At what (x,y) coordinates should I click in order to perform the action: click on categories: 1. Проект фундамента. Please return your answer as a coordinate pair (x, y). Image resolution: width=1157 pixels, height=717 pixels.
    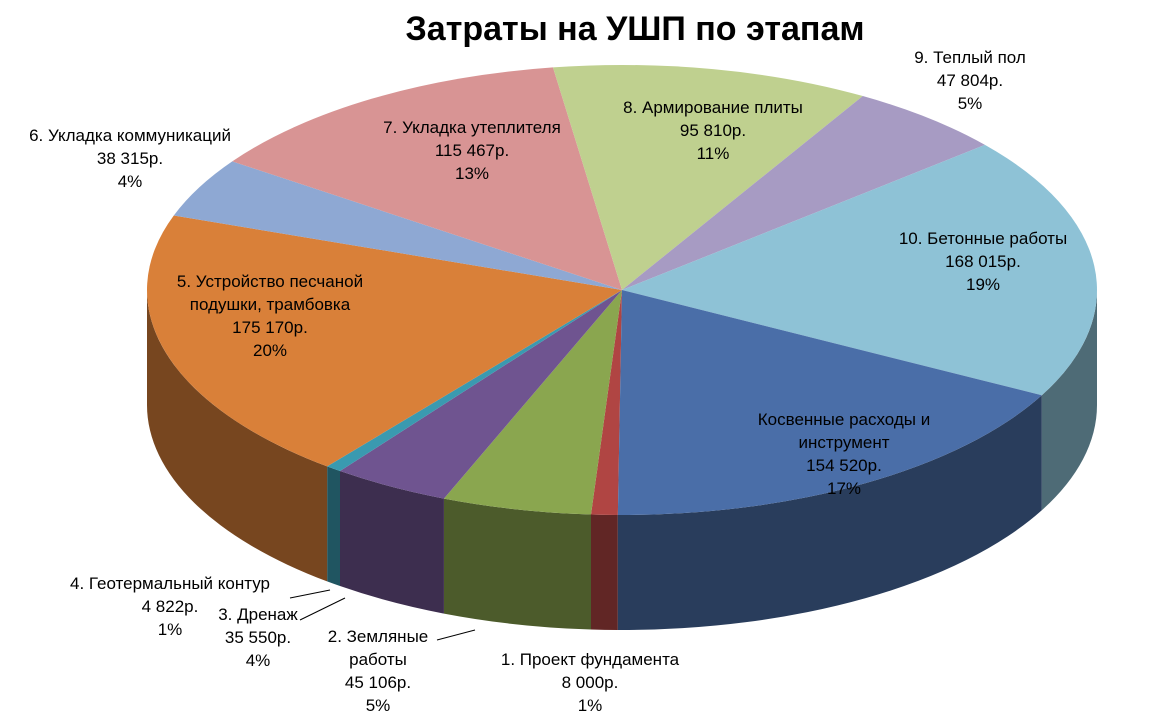
    Looking at the image, I should click on (590, 659).